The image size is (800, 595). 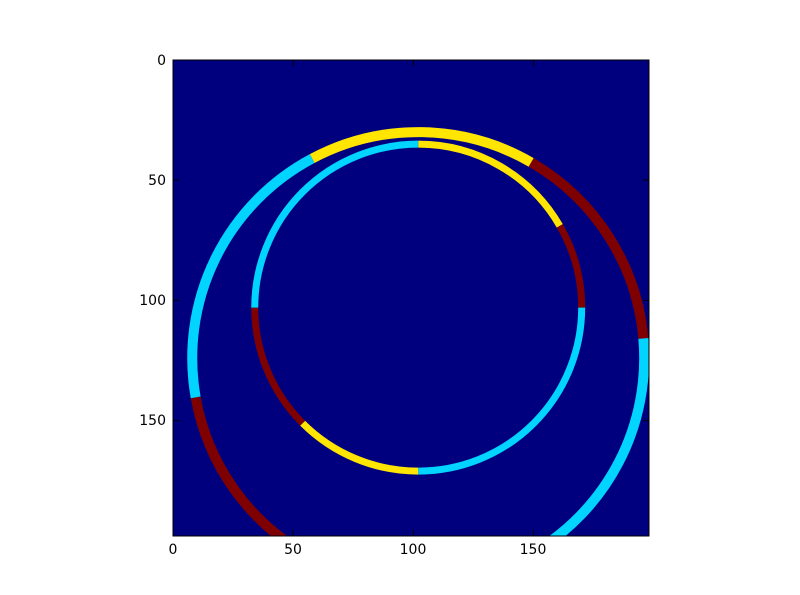 I want to click on x-tick-label-0: 0, so click(x=173, y=550).